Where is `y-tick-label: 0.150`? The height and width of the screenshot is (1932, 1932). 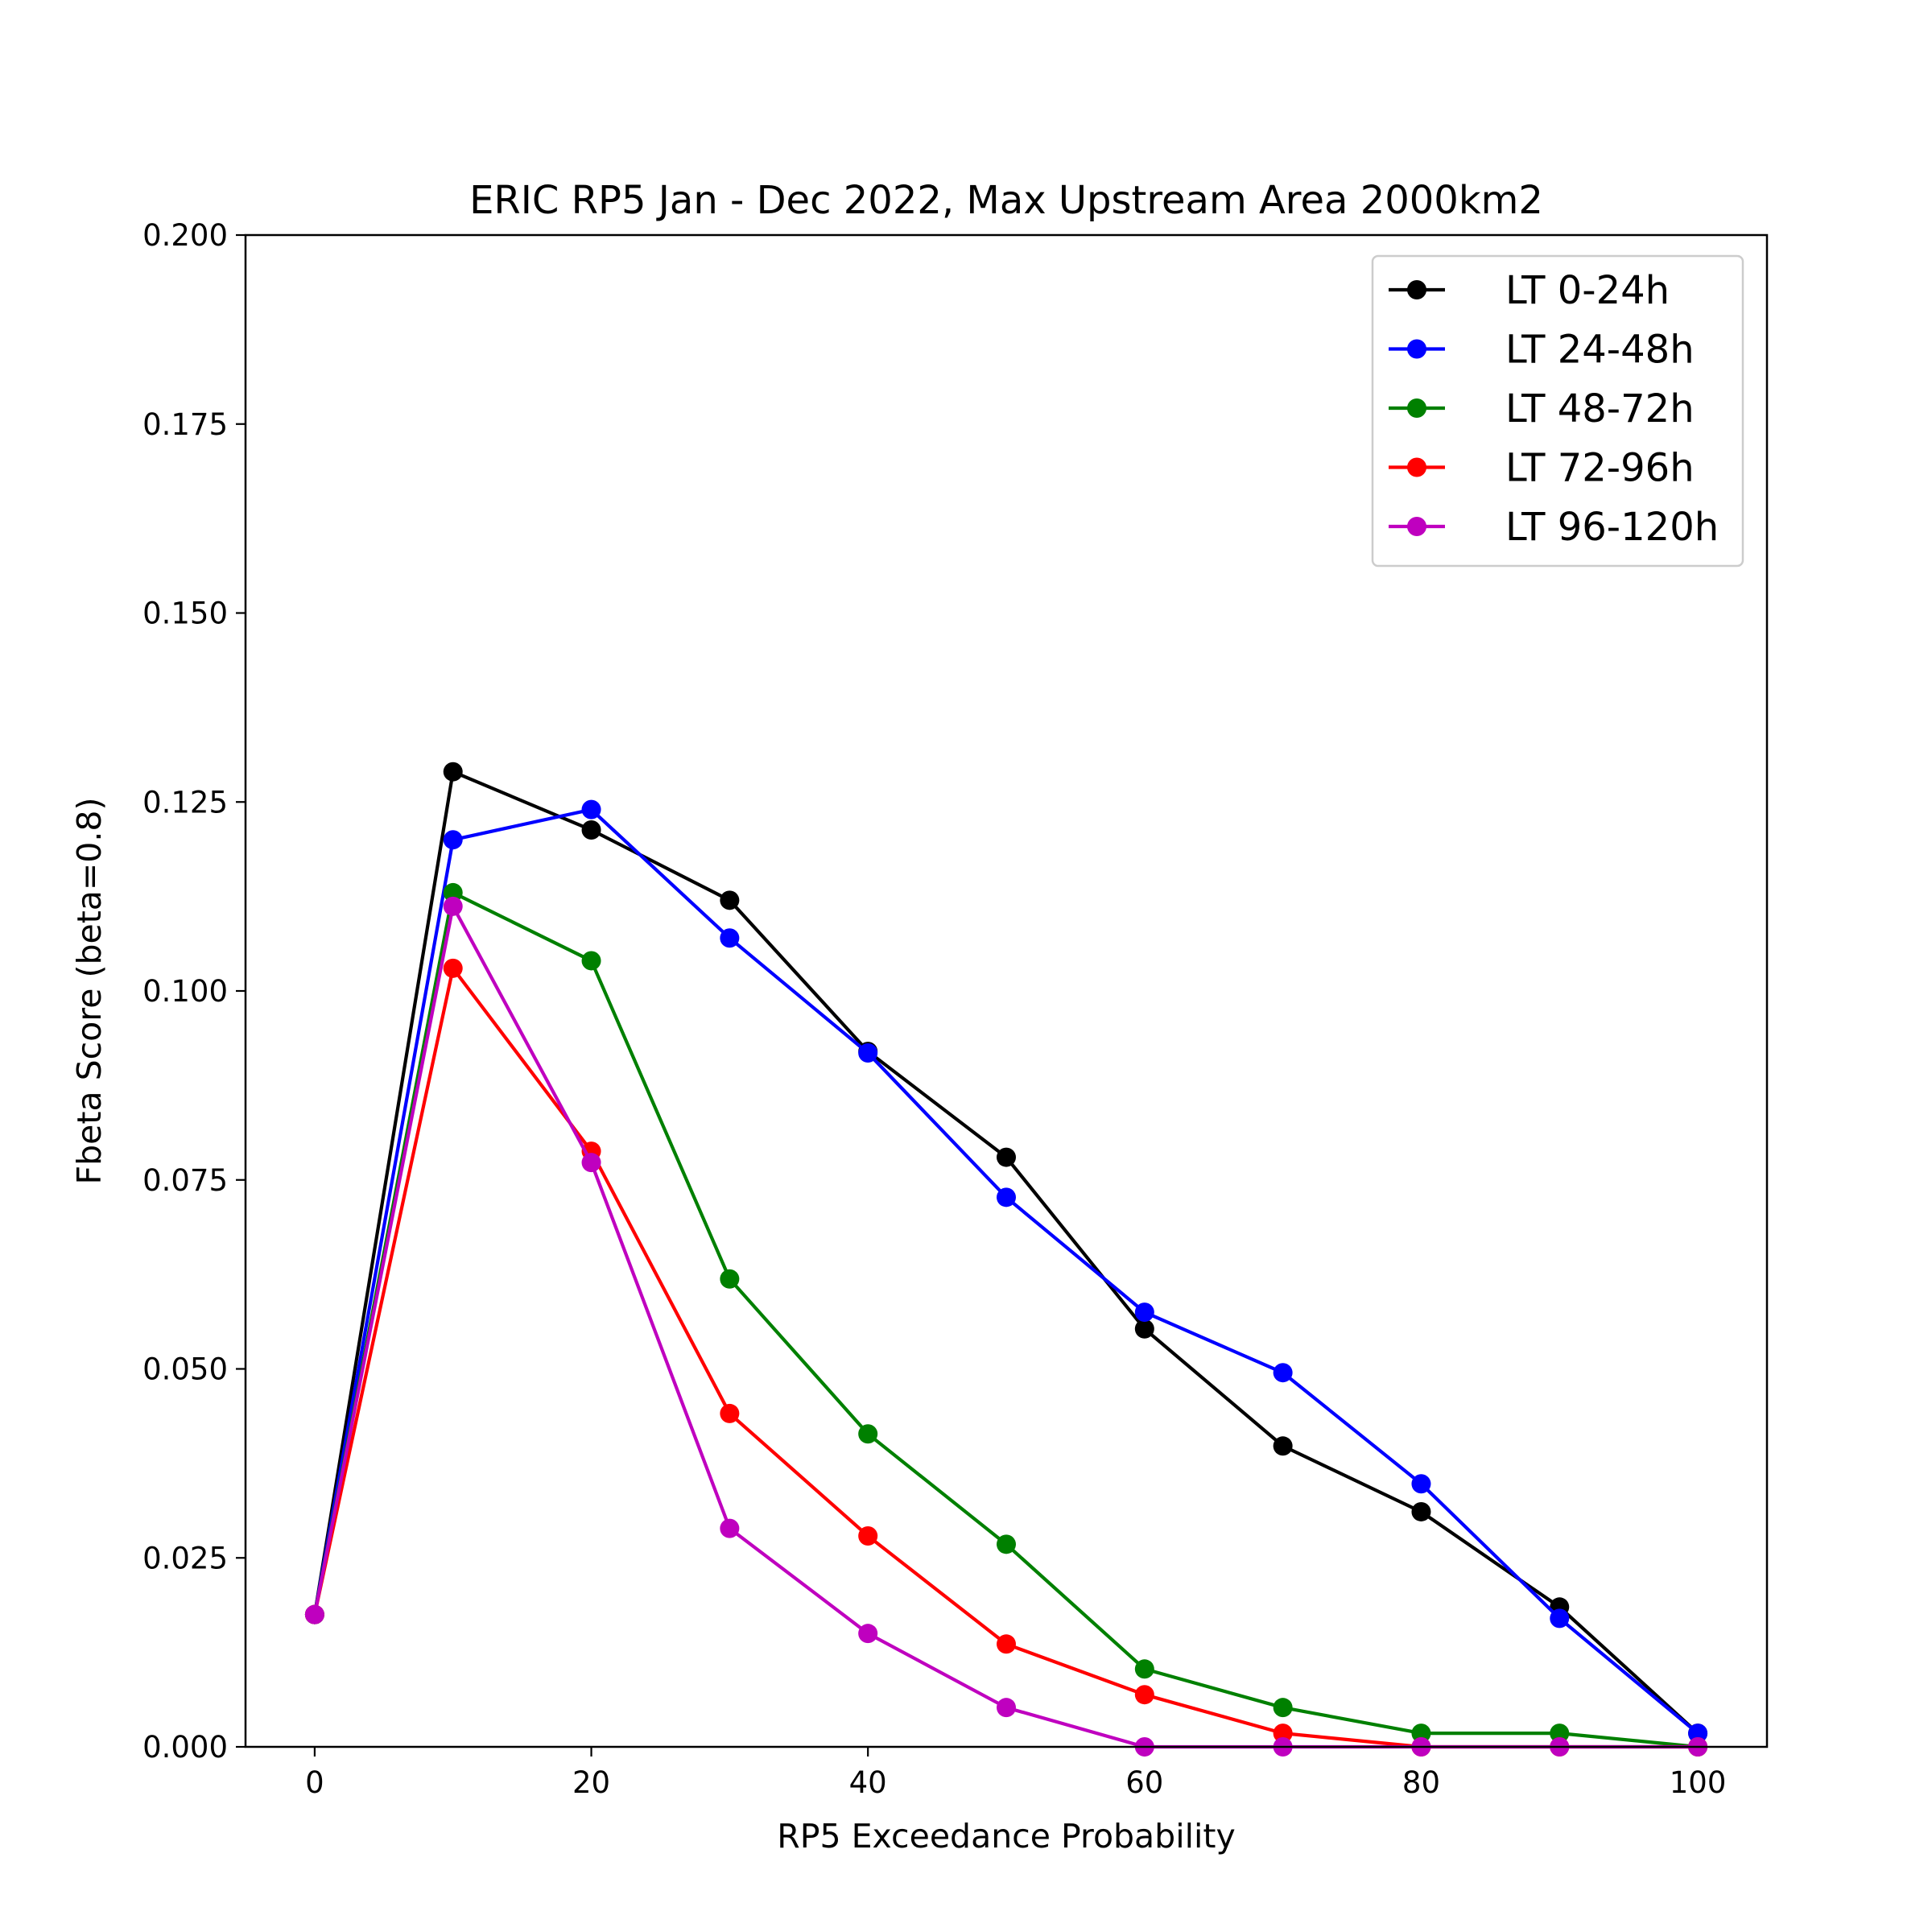 y-tick-label: 0.150 is located at coordinates (185, 614).